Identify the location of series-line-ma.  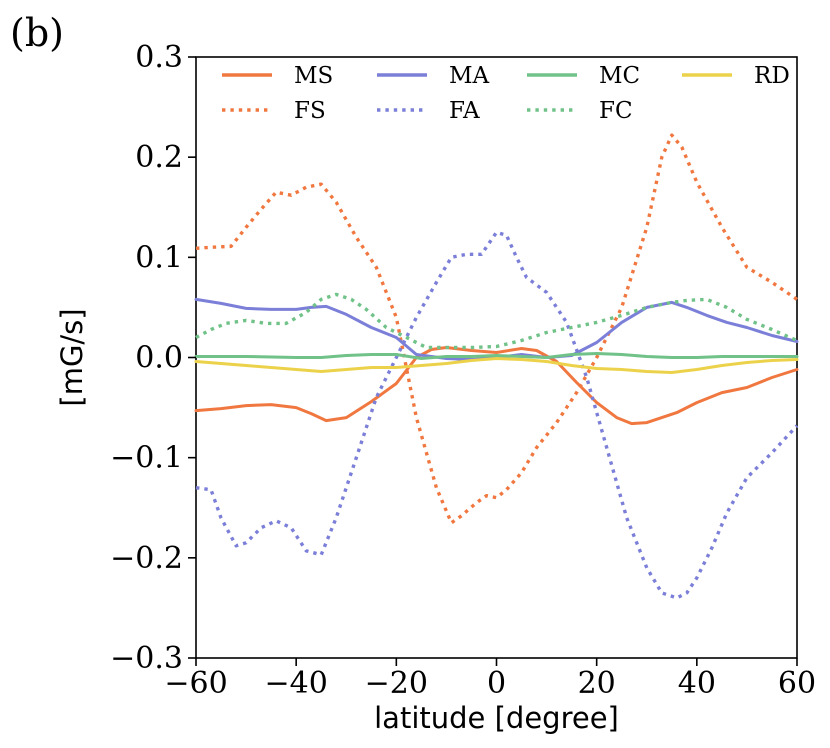
(496, 329).